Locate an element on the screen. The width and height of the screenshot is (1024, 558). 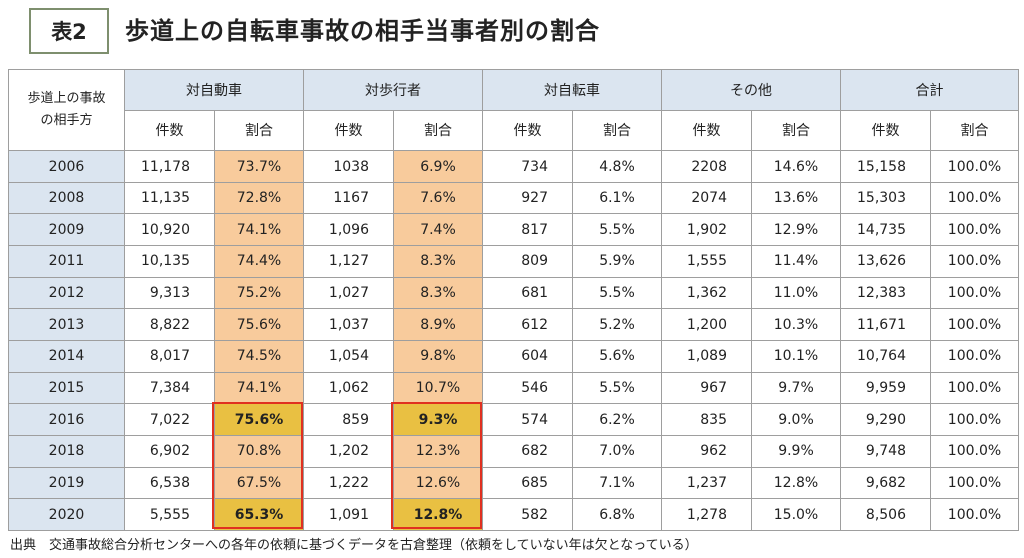
count-cell: 682 is located at coordinates (527, 451).